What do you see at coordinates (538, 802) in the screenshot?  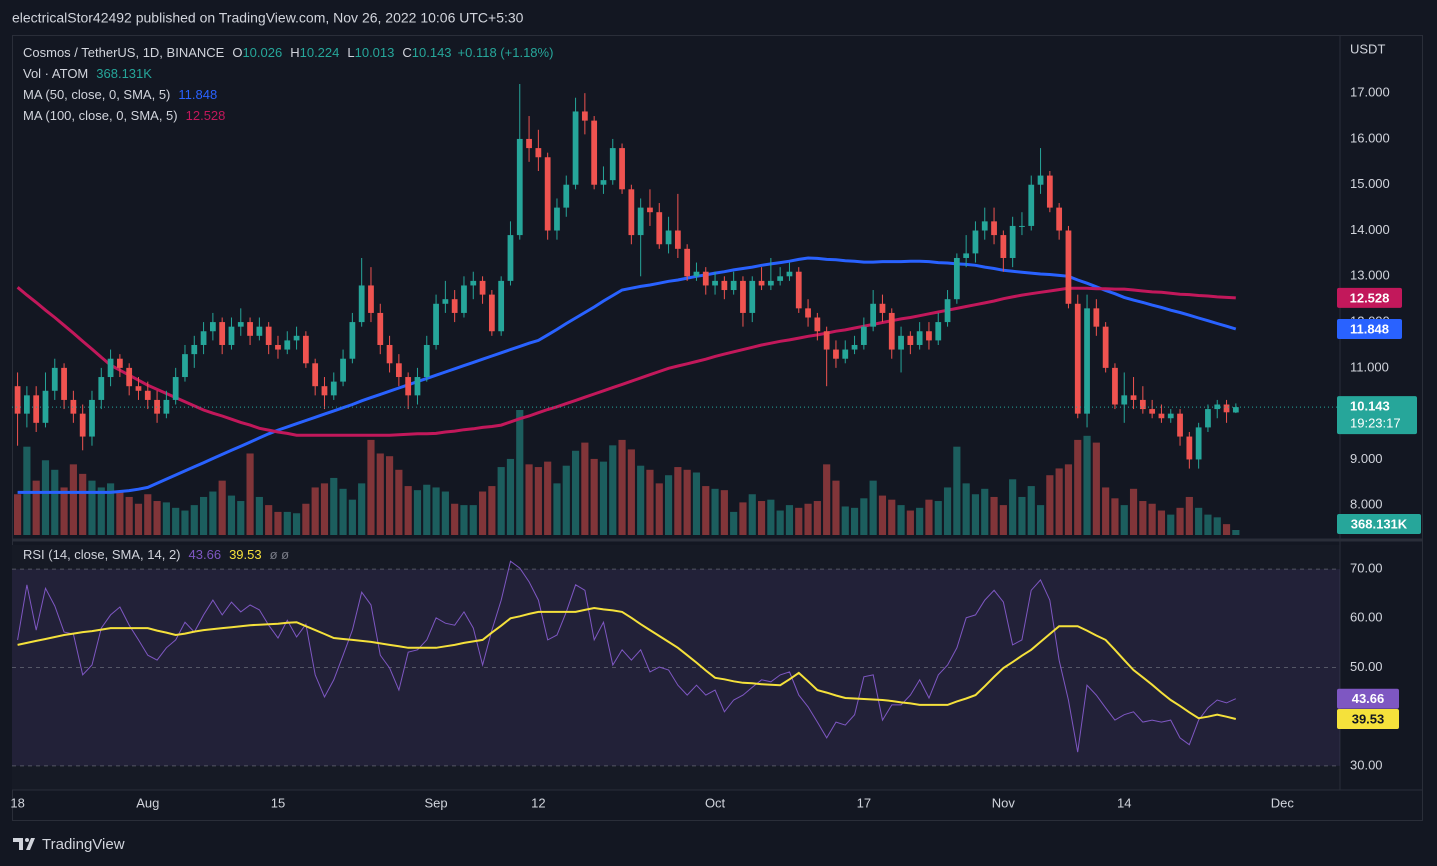 I see `x-tick-label: 12` at bounding box center [538, 802].